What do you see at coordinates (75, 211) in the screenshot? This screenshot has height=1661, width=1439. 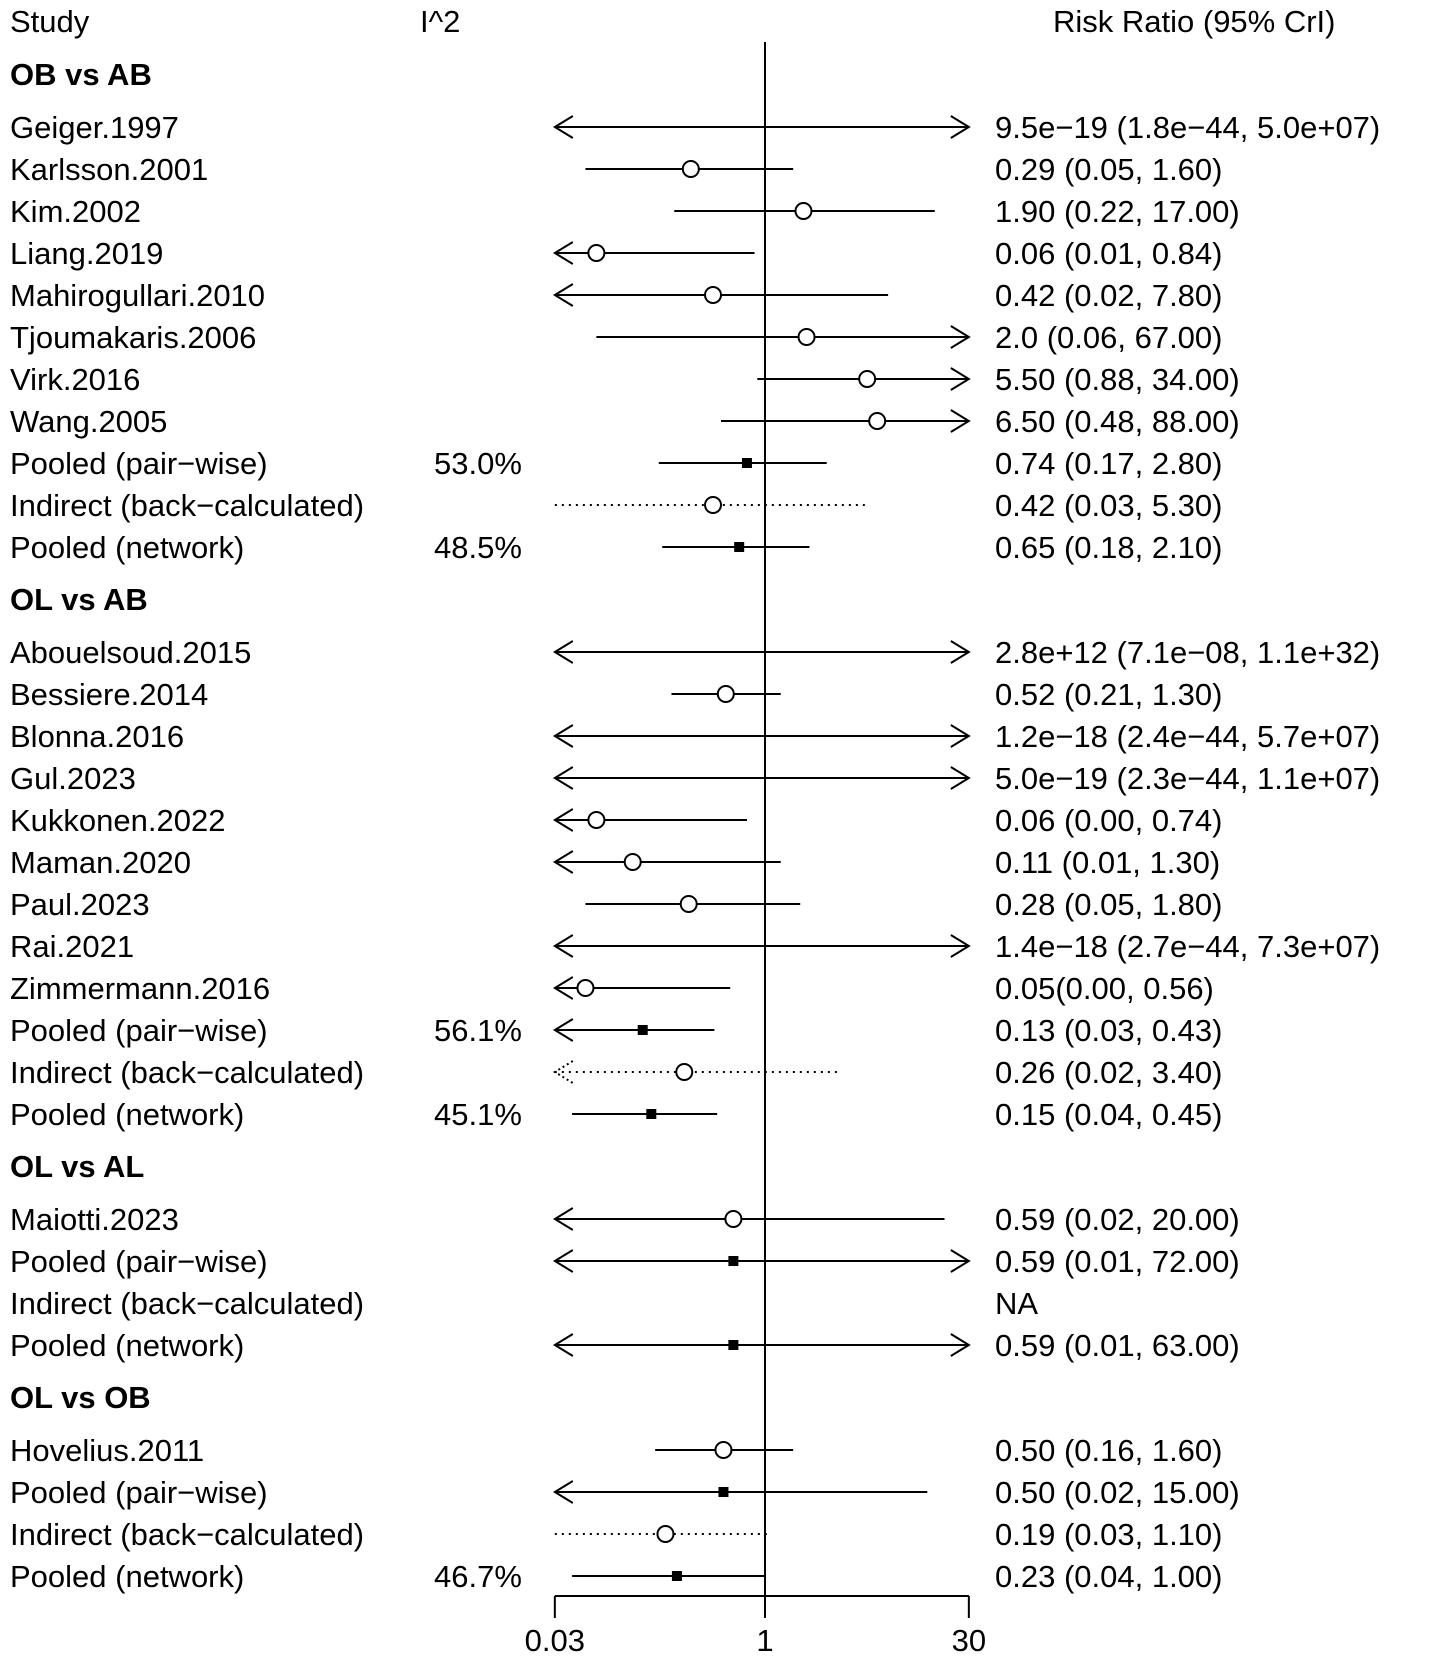 I see `study-label: Kim.2002` at bounding box center [75, 211].